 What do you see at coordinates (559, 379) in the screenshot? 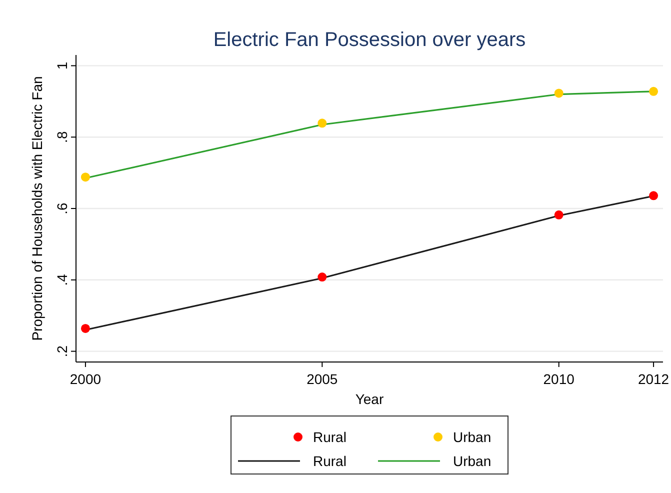
I see `x-tick-label: 2010` at bounding box center [559, 379].